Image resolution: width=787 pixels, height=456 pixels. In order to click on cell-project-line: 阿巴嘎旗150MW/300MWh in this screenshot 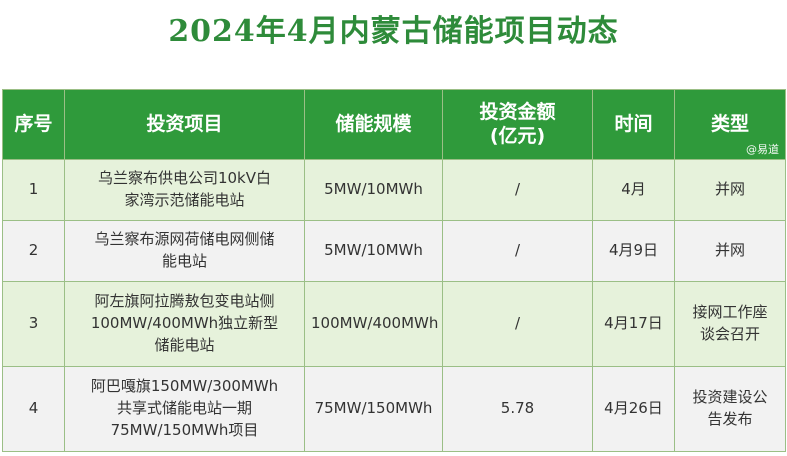, I will do `click(184, 386)`.